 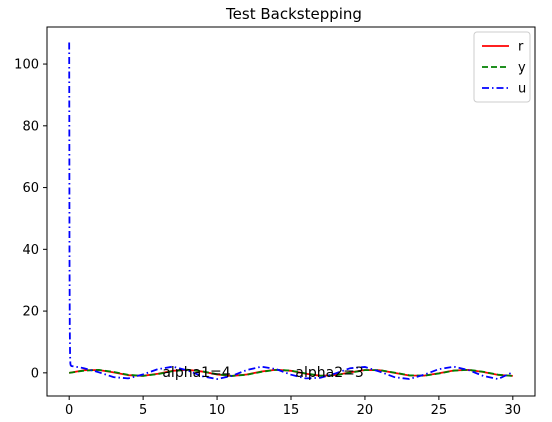 What do you see at coordinates (293, 14) in the screenshot?
I see `chart-title: Test Backstepping` at bounding box center [293, 14].